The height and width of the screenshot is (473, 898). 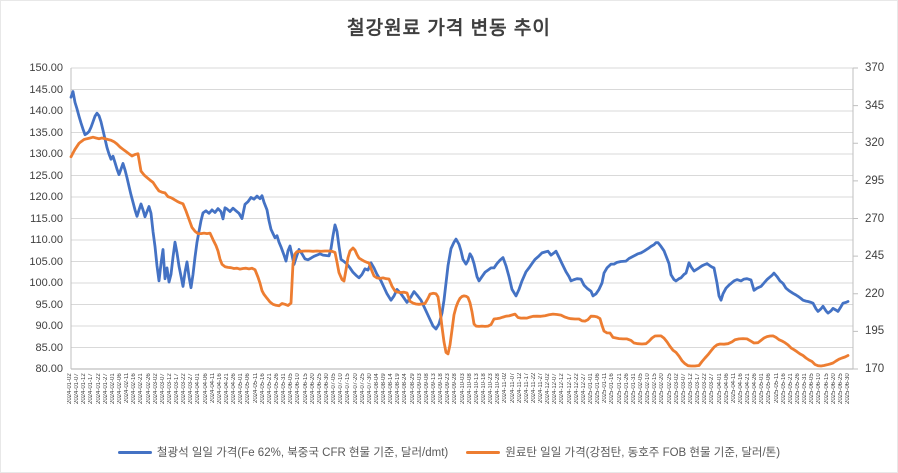 What do you see at coordinates (848, 388) in the screenshot?
I see `x-axis-tick: 2025-06-30` at bounding box center [848, 388].